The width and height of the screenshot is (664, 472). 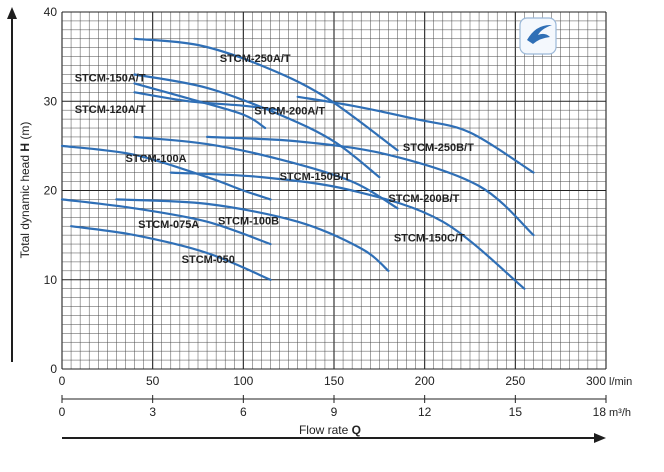 I want to click on series-line-stcm-250b-t, so click(x=415, y=134).